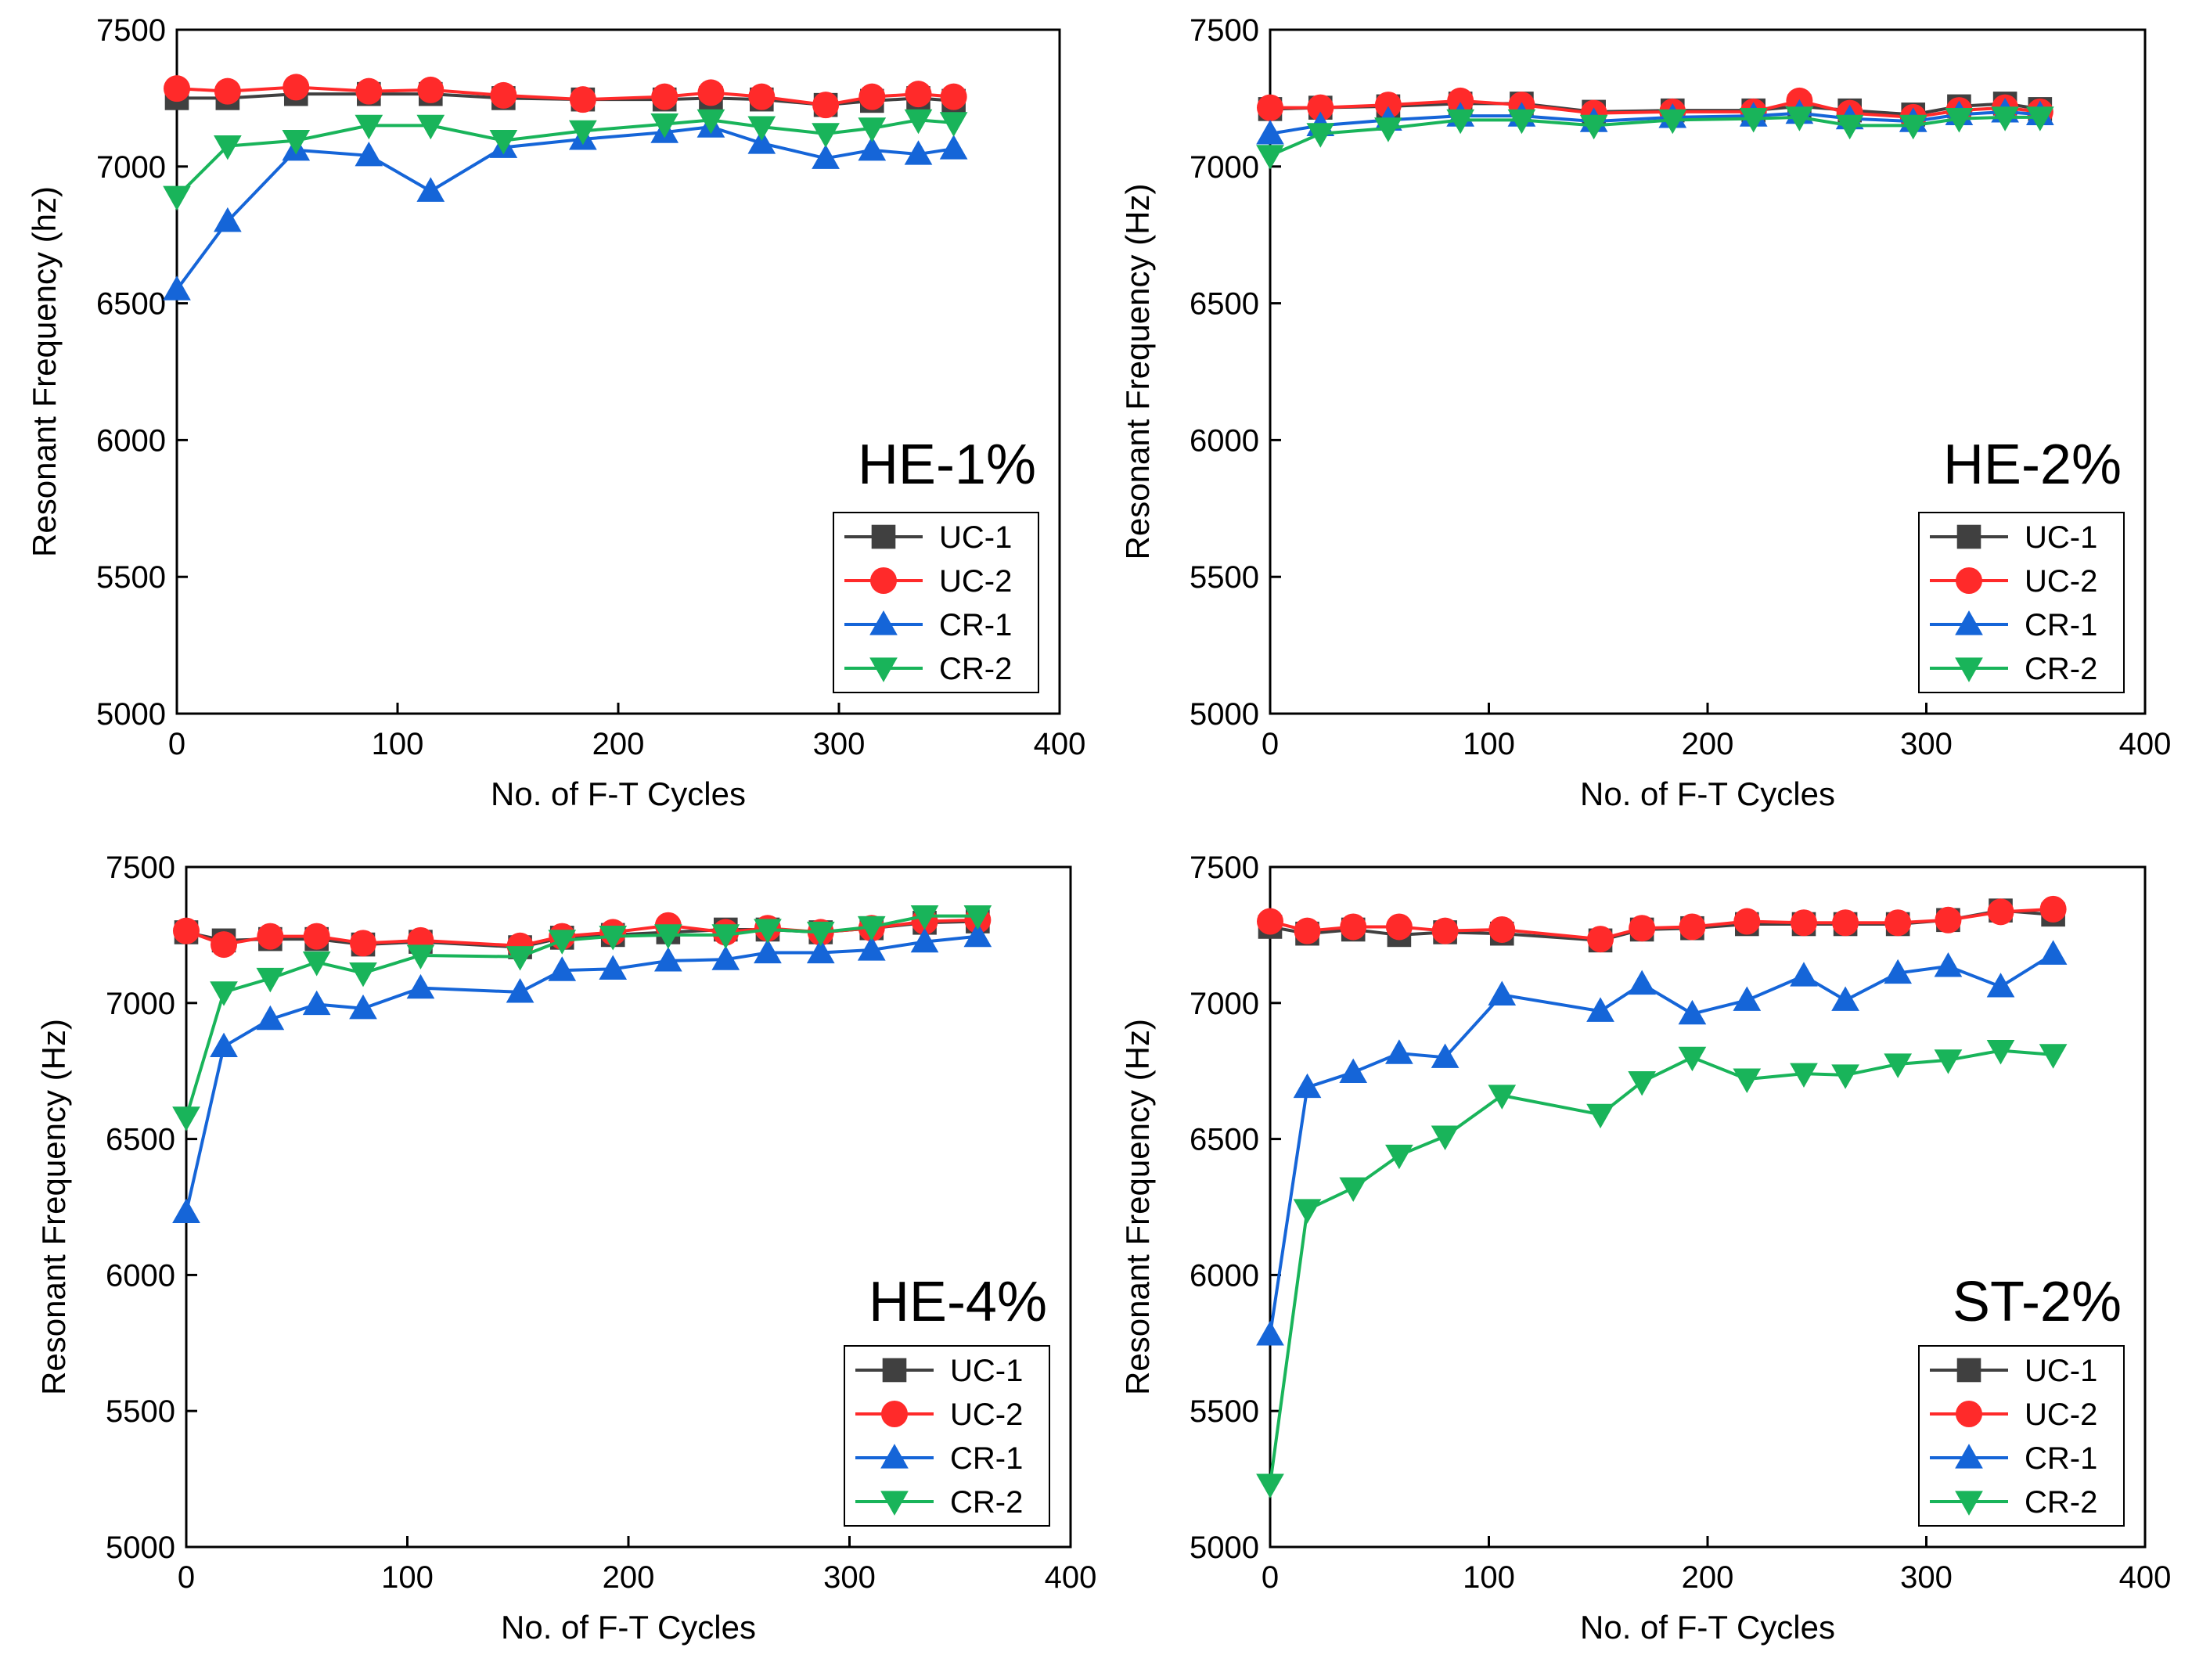 This screenshot has width=2192, height=1680. Describe the element at coordinates (2021, 1436) in the screenshot. I see `legend: UC-1 UC-2 CR-1 CR-2` at that location.